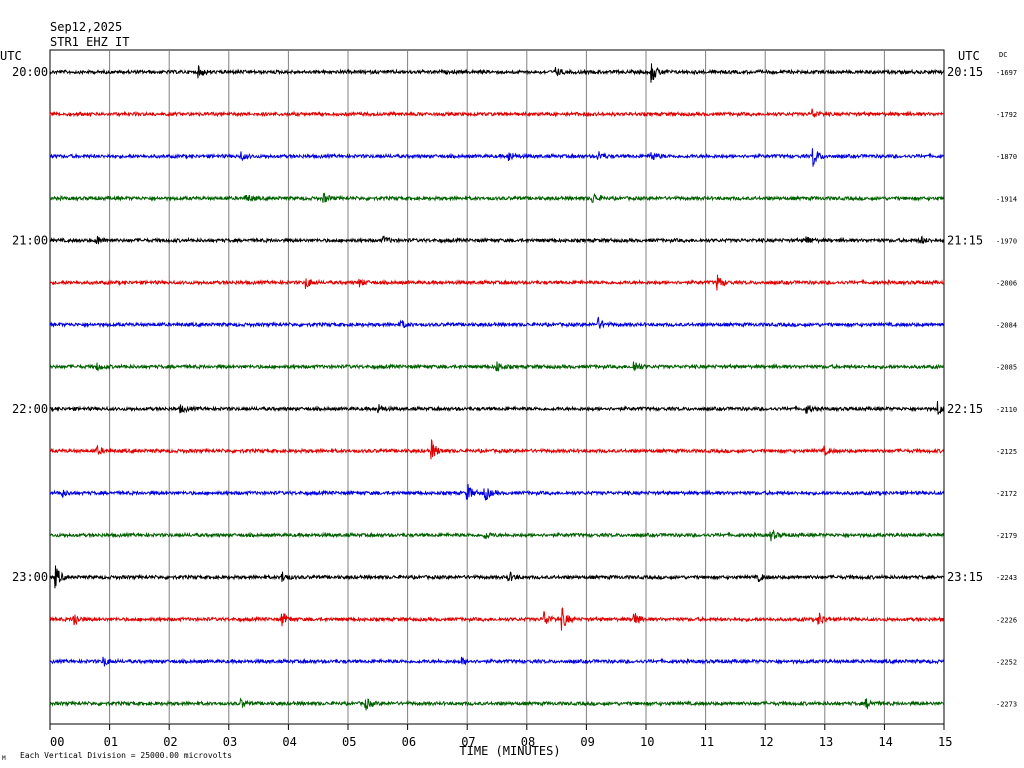 The height and width of the screenshot is (768, 1024). I want to click on row-dc-value: -2006, so click(1006, 284).